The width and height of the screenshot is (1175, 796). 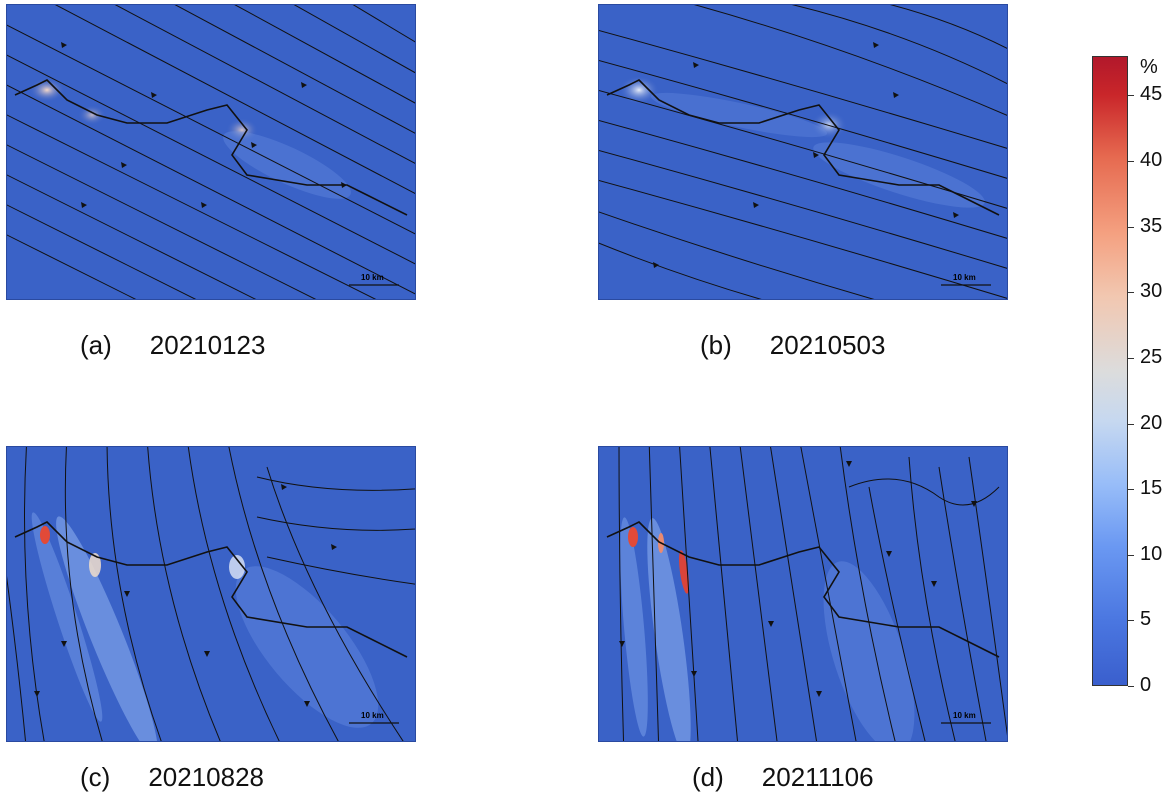 I want to click on colorbar-tick-label: 25, so click(x=1151, y=356).